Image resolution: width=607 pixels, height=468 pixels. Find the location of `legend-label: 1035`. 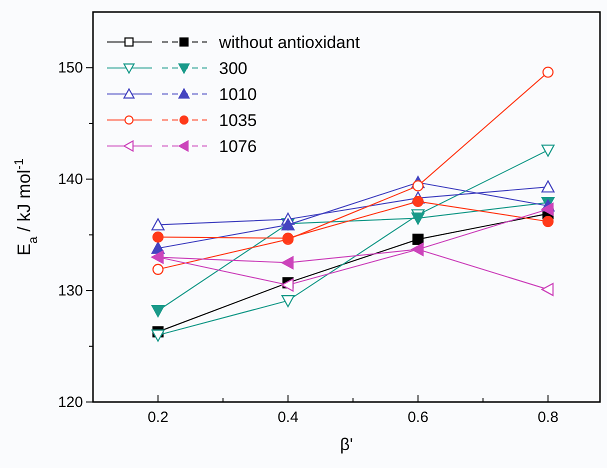

legend-label: 1035 is located at coordinates (238, 120).